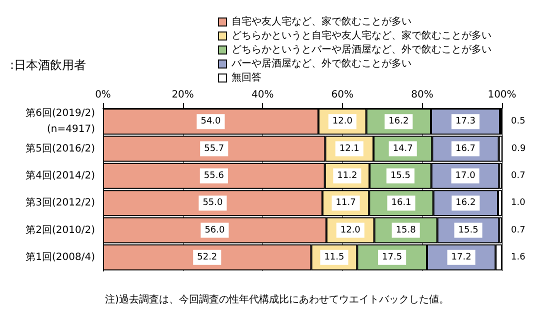 This screenshot has width=543, height=323. I want to click on x-tick-label: 0%, so click(103, 95).